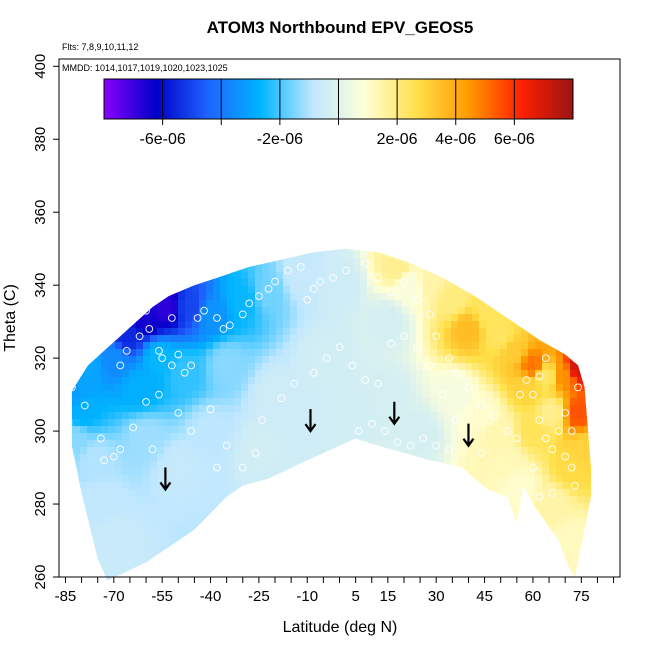 Image resolution: width=650 pixels, height=650 pixels. What do you see at coordinates (145, 68) in the screenshot?
I see `dates-note: MMDD: 1014,1017,1019,1020,1023,1025` at bounding box center [145, 68].